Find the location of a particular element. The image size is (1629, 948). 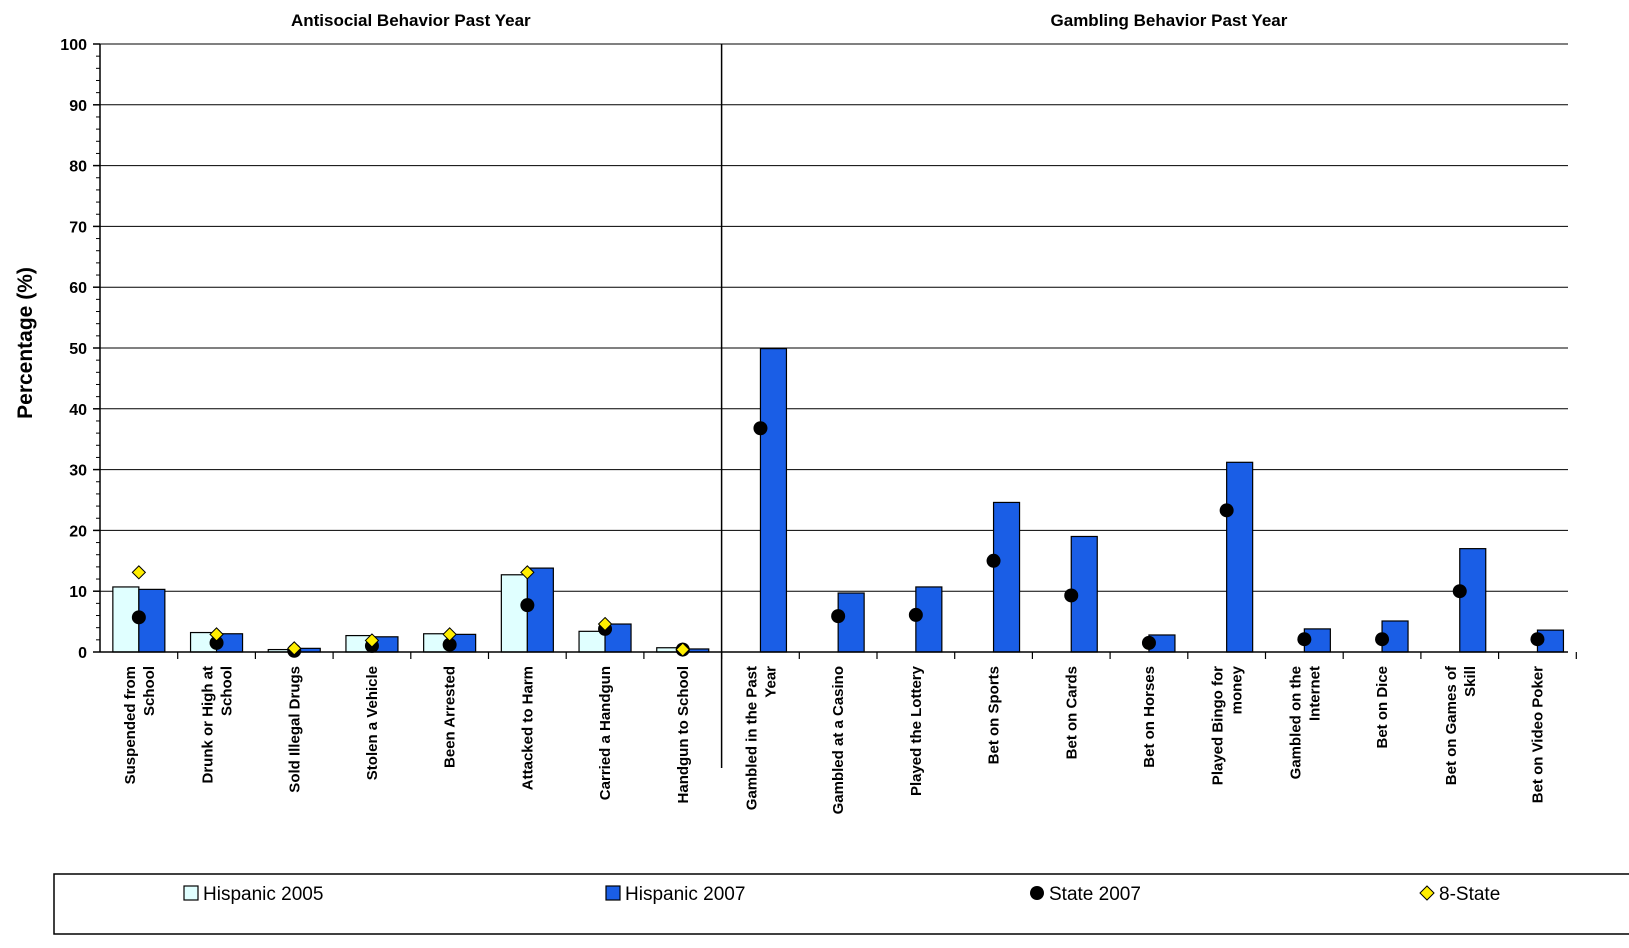

y-tick-label: 40 is located at coordinates (78, 410).